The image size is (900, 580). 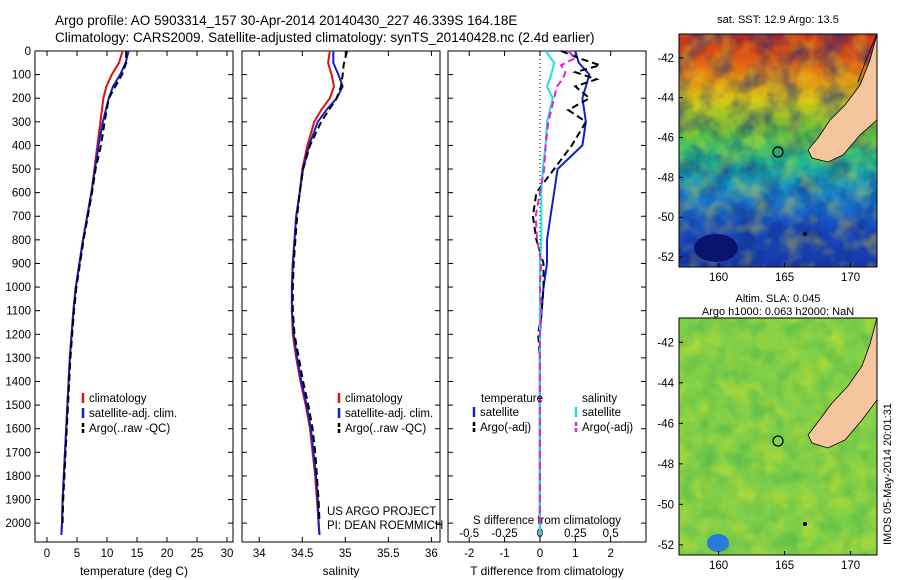 What do you see at coordinates (21, 146) in the screenshot?
I see `y-tick-label: 400` at bounding box center [21, 146].